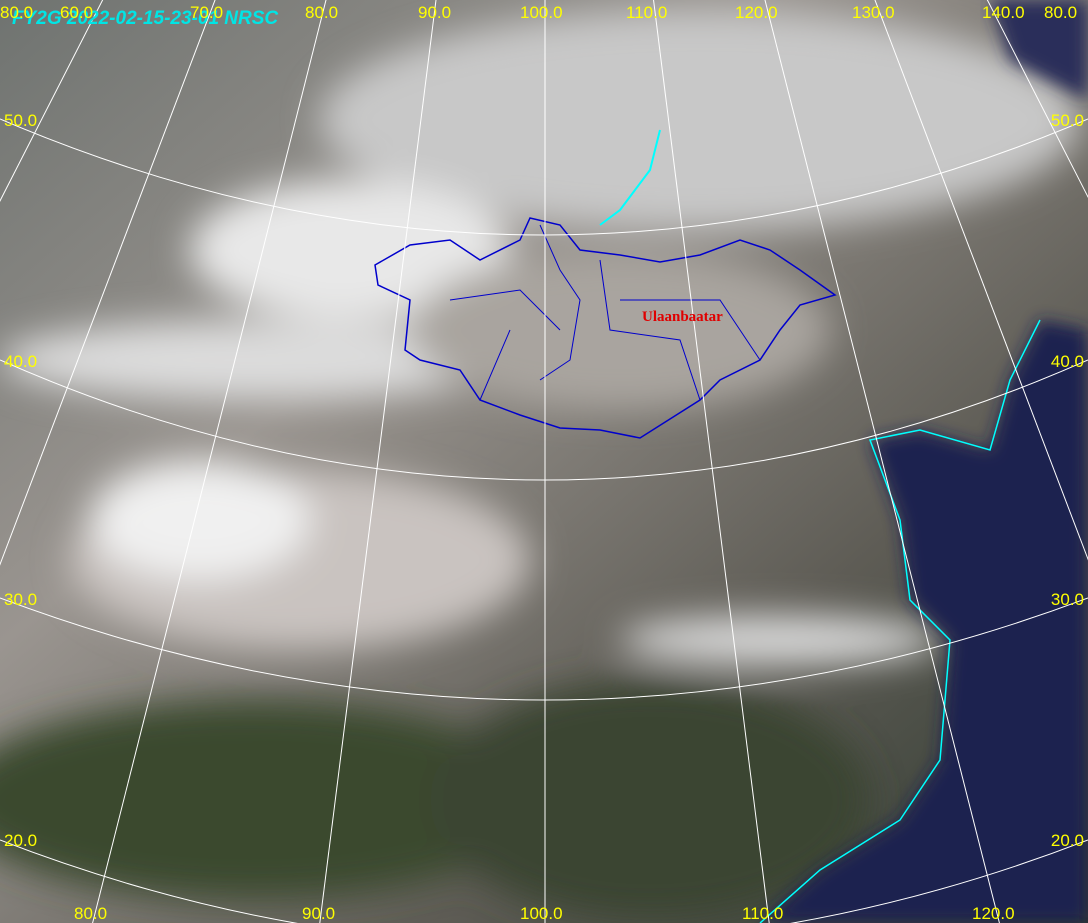  What do you see at coordinates (145, 18) in the screenshot?
I see `map-title: FY2G 2022-02-15-23-01 NRSC` at bounding box center [145, 18].